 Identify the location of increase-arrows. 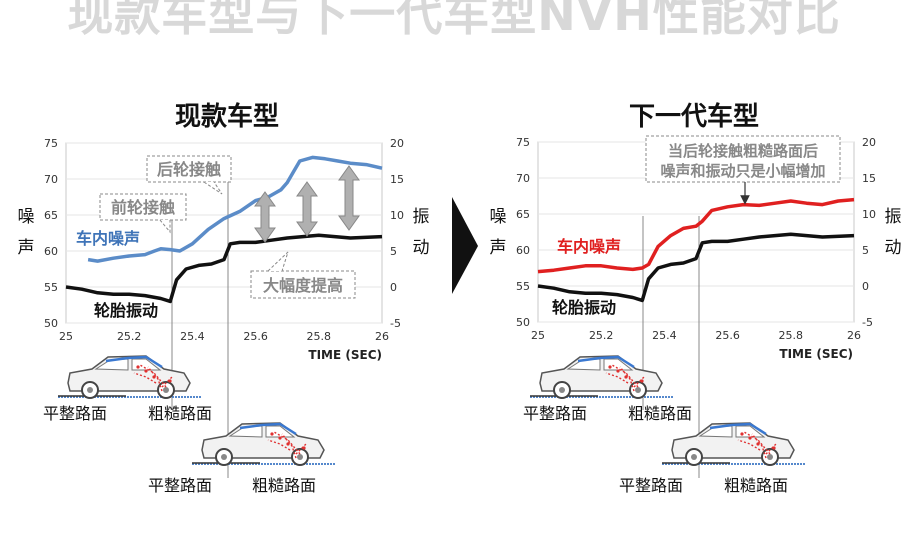
(307, 204).